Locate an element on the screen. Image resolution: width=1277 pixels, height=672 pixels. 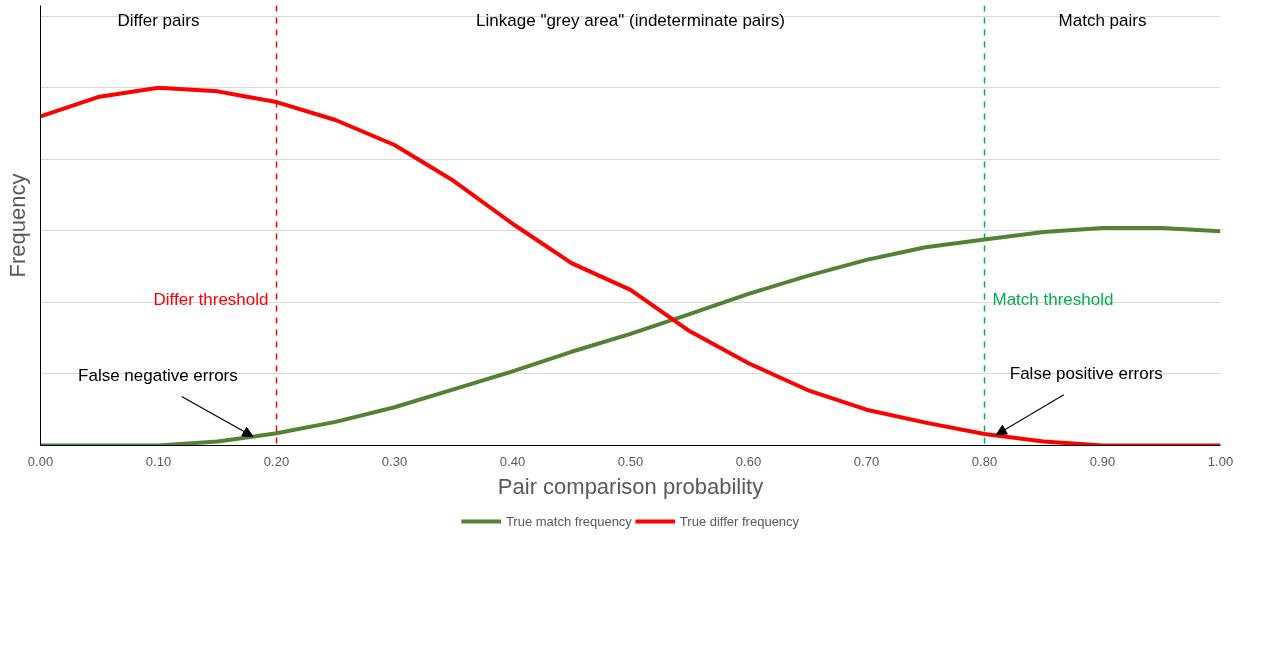
legend-label: True differ frequency is located at coordinates (739, 521).